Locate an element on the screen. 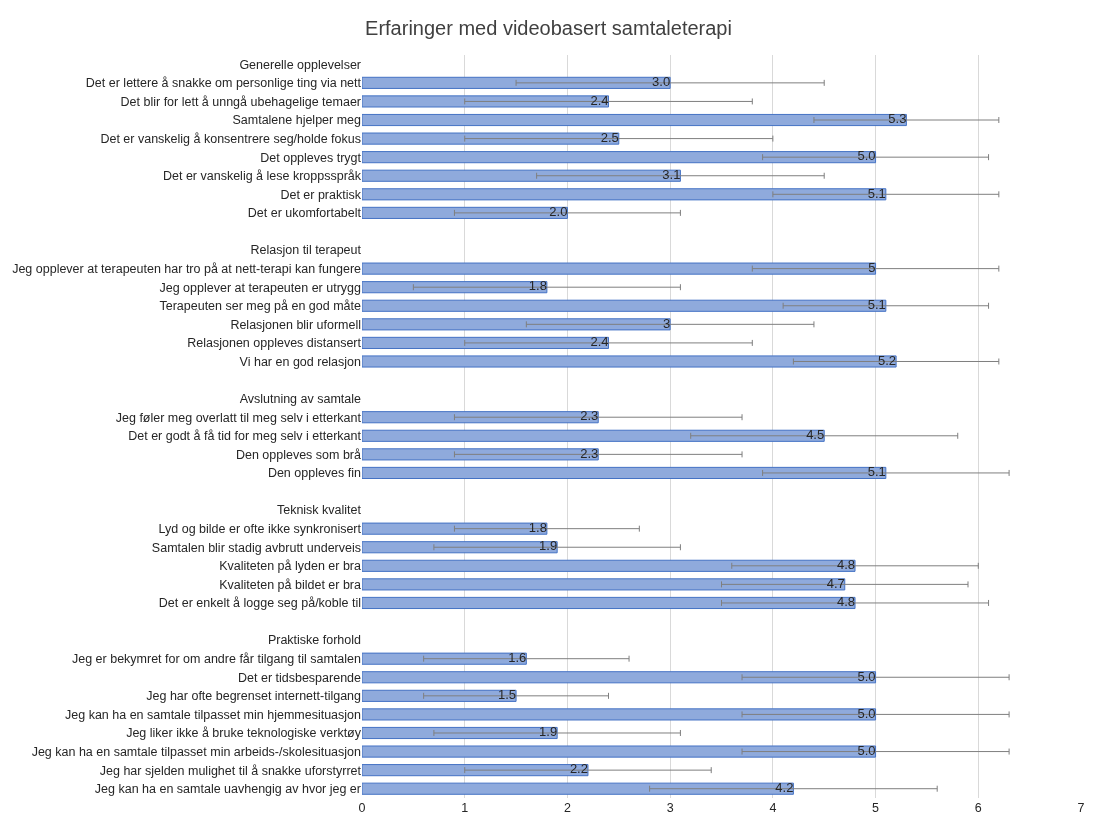 The image size is (1097, 828). y-tick-label: Kvaliteten på bildet er bra is located at coordinates (290, 584).